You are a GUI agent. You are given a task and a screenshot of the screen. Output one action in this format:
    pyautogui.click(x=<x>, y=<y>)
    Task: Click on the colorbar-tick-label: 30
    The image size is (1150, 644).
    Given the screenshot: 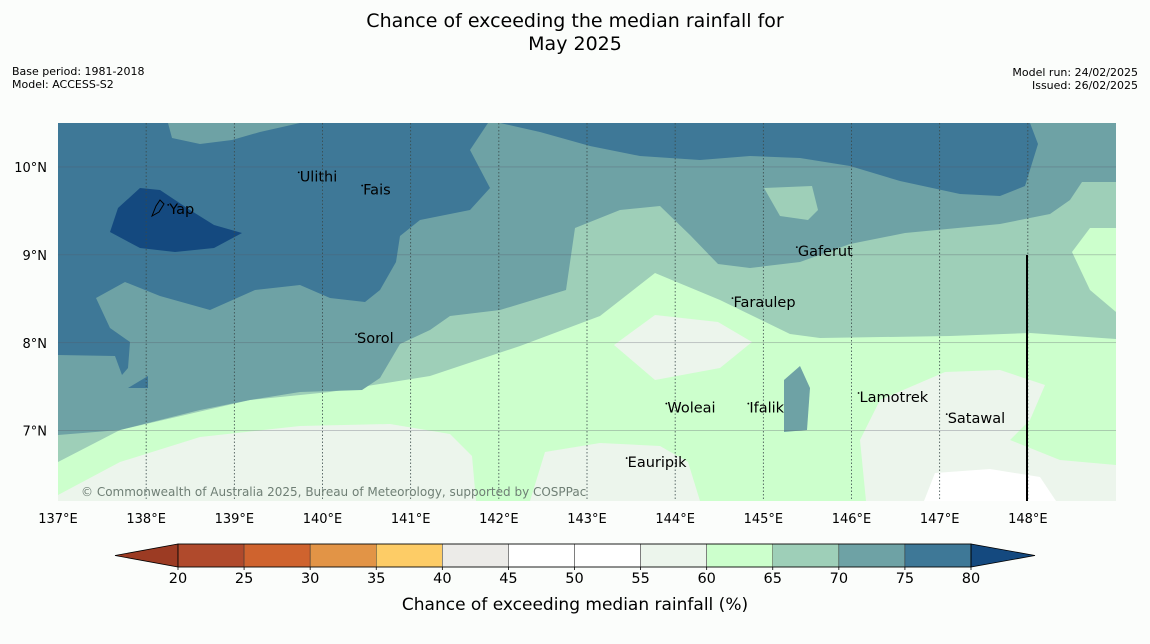 What is the action you would take?
    pyautogui.click(x=310, y=579)
    